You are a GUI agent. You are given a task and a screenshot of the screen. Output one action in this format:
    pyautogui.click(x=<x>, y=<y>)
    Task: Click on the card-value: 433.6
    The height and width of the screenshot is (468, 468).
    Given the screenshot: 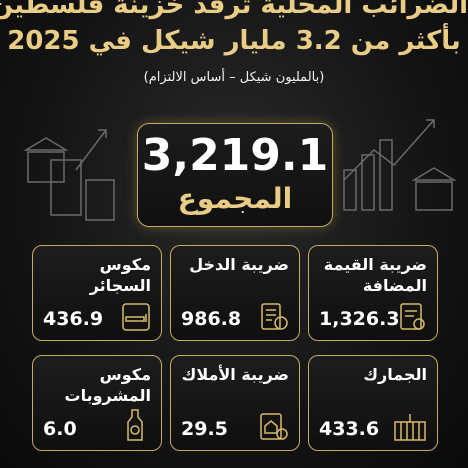 What is the action you would take?
    pyautogui.click(x=349, y=429)
    